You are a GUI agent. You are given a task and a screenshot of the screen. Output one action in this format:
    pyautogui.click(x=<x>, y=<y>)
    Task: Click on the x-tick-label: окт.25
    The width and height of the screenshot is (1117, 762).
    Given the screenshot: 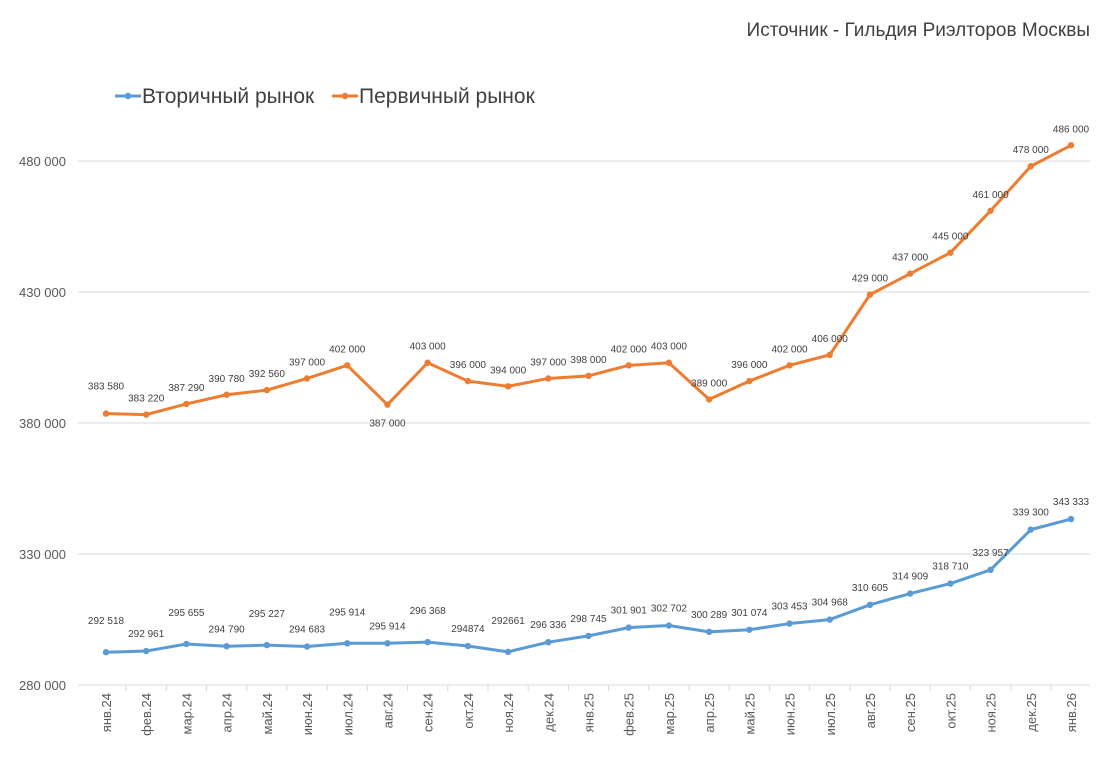 What is the action you would take?
    pyautogui.click(x=950, y=711)
    